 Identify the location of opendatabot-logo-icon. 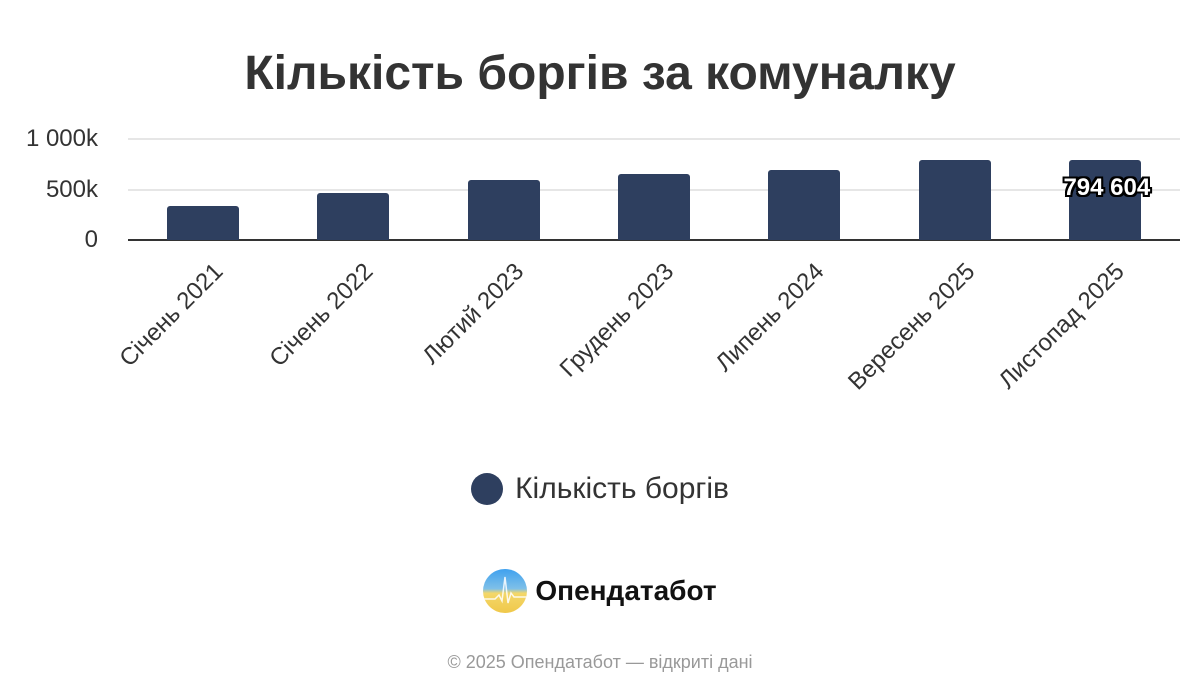
(505, 591).